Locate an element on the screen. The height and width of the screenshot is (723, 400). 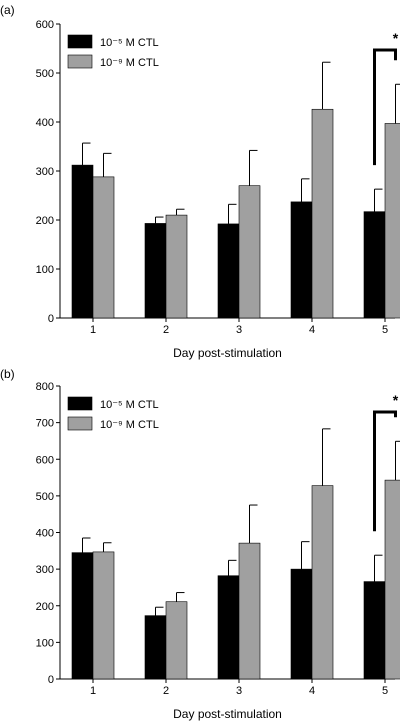
panel-label: (b) is located at coordinates (7, 374).